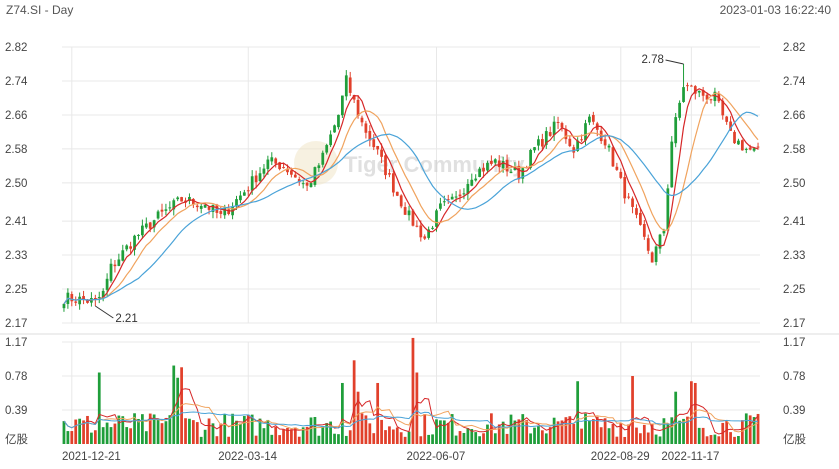  What do you see at coordinates (620, 457) in the screenshot?
I see `x-tick-label: 2022-08-29` at bounding box center [620, 457].